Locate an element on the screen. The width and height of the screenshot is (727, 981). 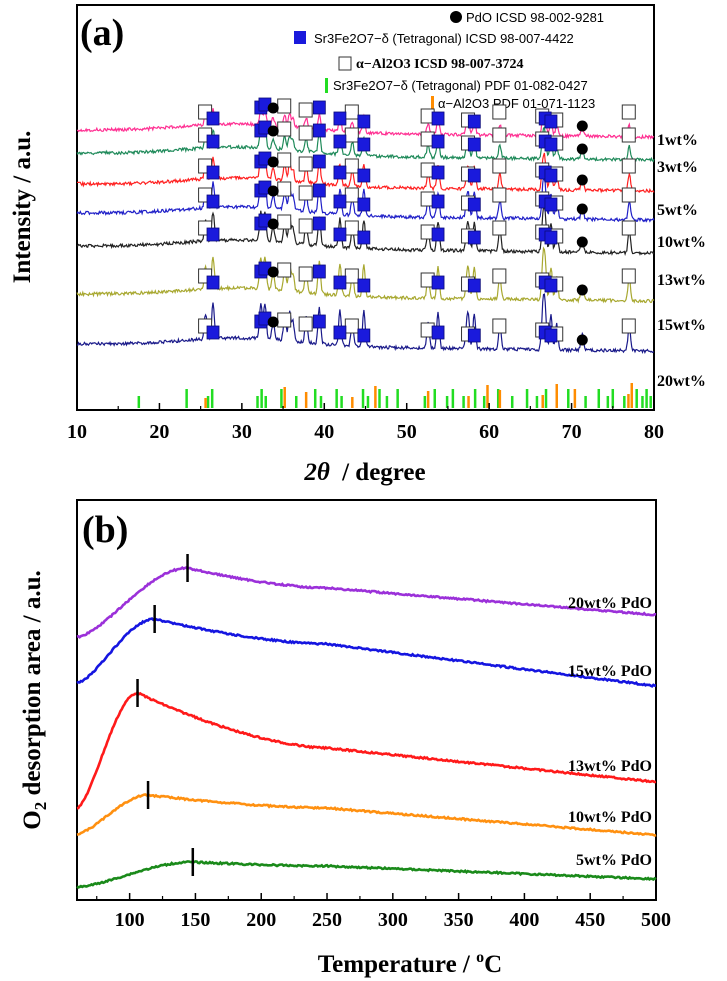
x-tick-label-b: 500 is located at coordinates (656, 920).